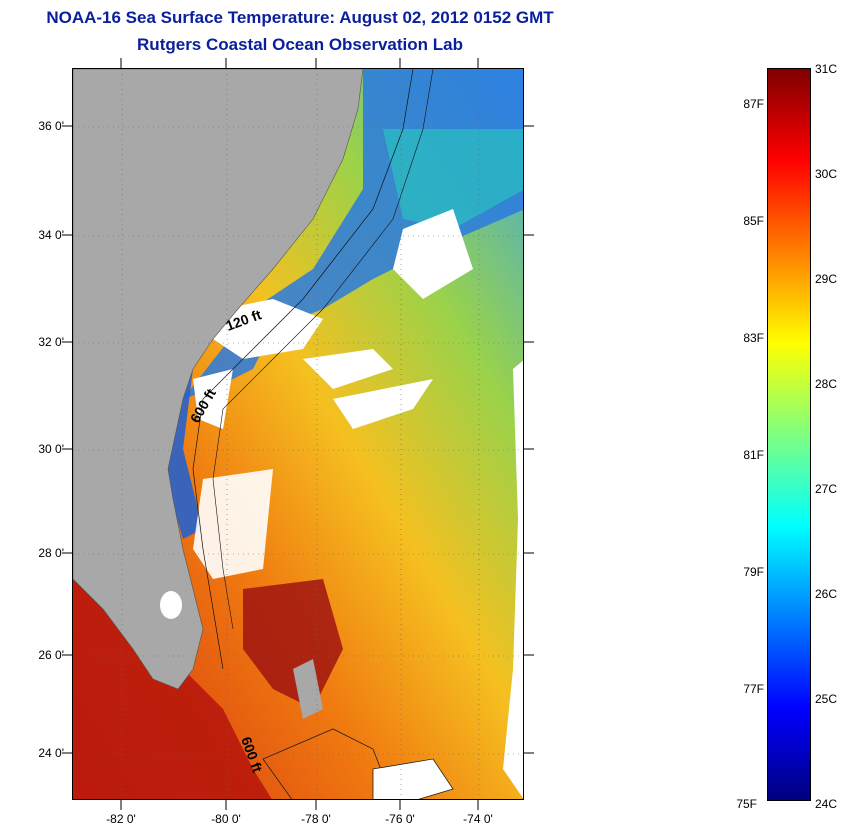 Image resolution: width=849 pixels, height=832 pixels. Describe the element at coordinates (789, 434) in the screenshot. I see `temperature-colorbar` at that location.